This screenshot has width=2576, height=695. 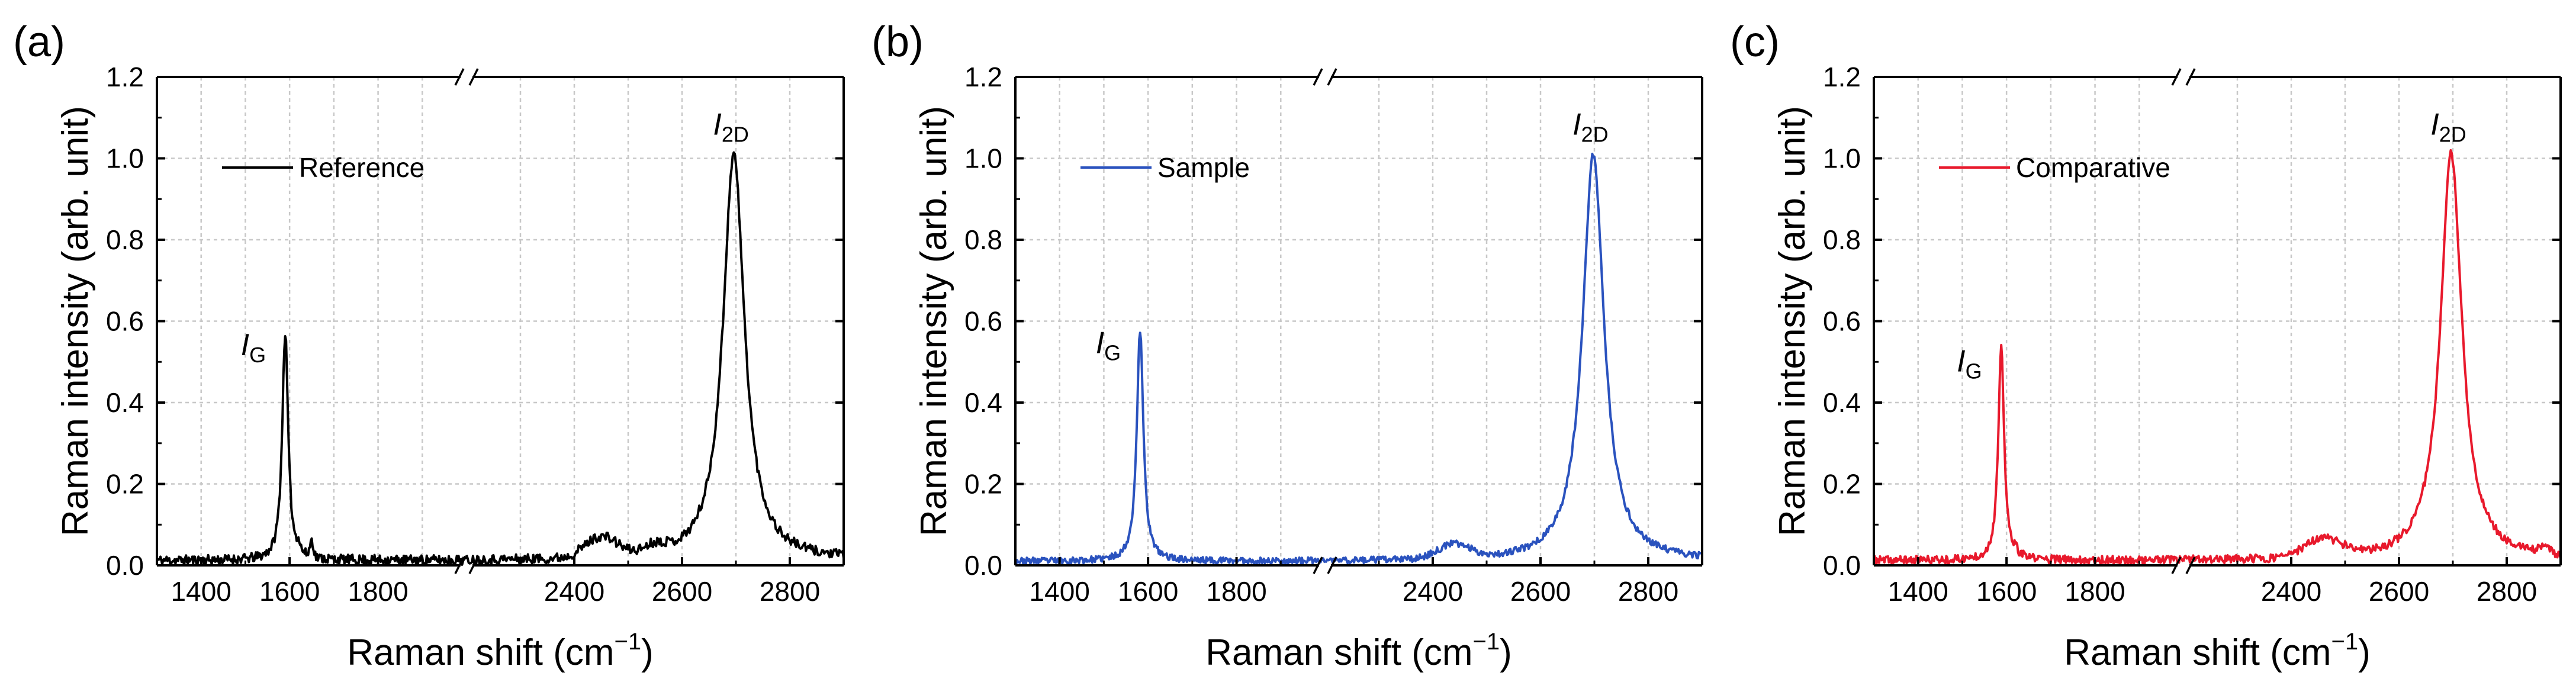 What do you see at coordinates (362, 167) in the screenshot?
I see `legend-label: Reference` at bounding box center [362, 167].